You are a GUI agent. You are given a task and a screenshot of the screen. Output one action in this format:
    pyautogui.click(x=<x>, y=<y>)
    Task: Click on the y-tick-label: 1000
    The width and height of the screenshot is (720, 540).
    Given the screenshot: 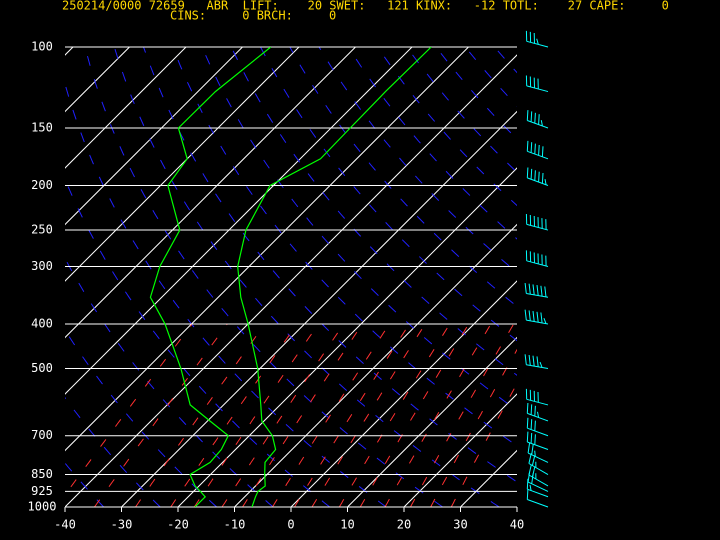 What is the action you would take?
    pyautogui.click(x=42, y=507)
    